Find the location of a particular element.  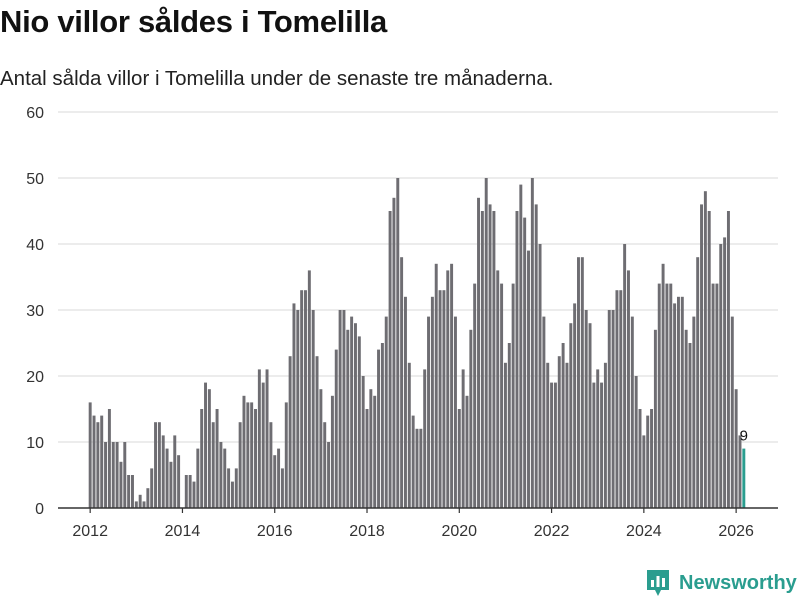

x-tick-label: 2016 is located at coordinates (275, 531).